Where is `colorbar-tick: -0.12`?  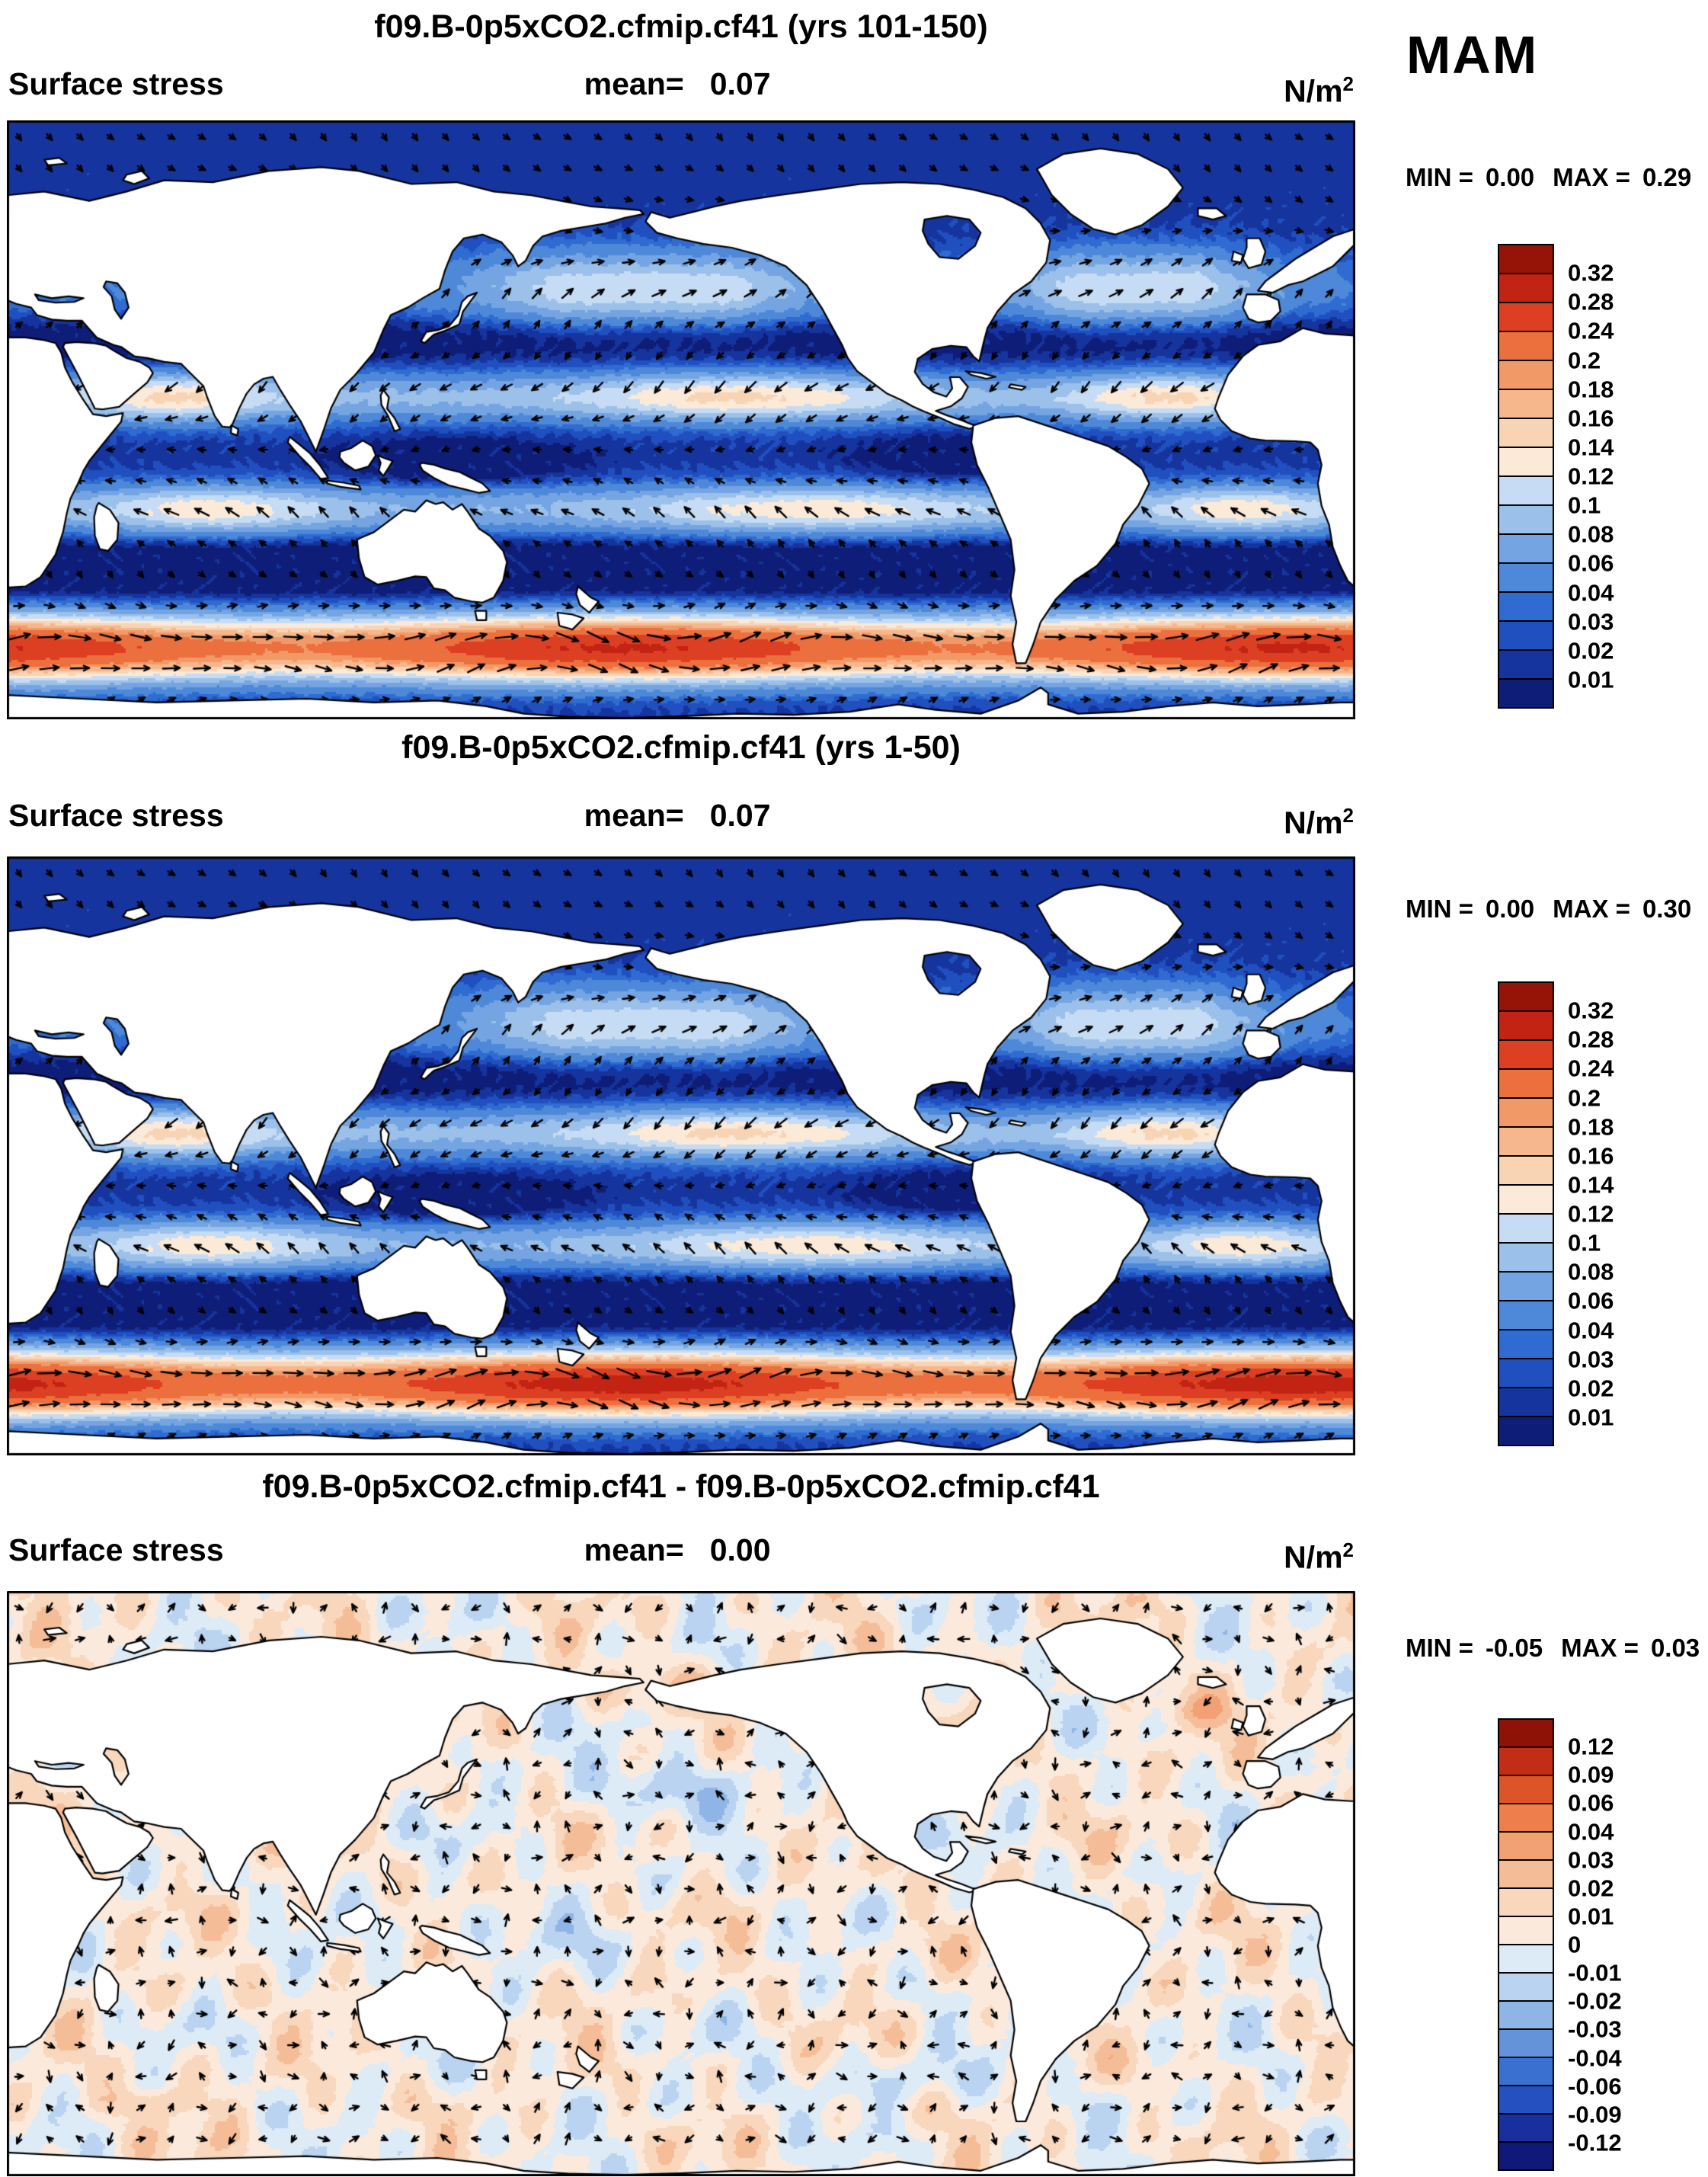 colorbar-tick: -0.12 is located at coordinates (1595, 2142).